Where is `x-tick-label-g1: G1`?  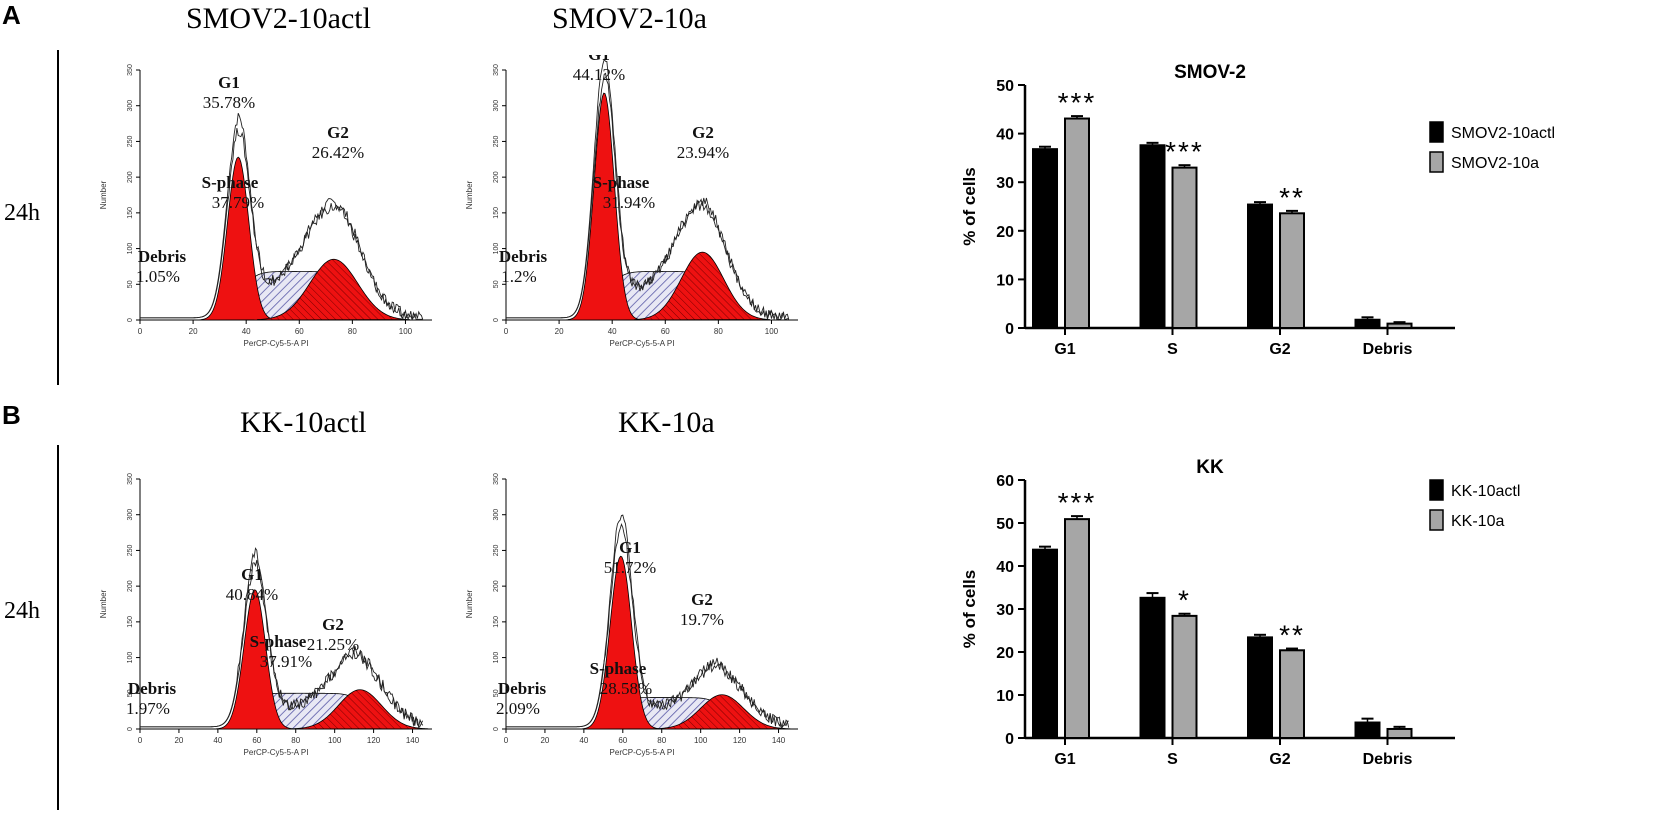 x-tick-label-g1: G1 is located at coordinates (1064, 759).